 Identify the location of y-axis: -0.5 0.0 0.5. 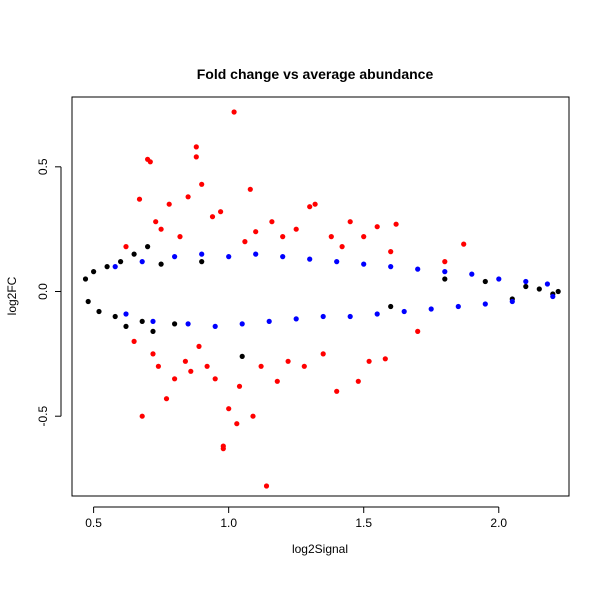
(49, 292).